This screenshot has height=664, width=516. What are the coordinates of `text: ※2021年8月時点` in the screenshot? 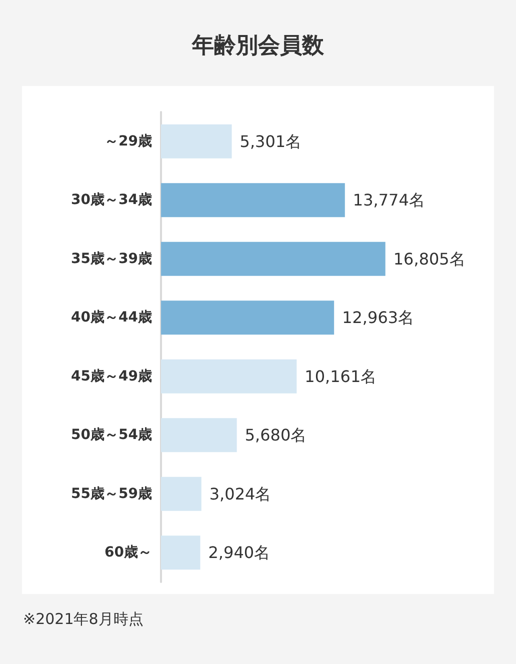 It's located at (83, 619).